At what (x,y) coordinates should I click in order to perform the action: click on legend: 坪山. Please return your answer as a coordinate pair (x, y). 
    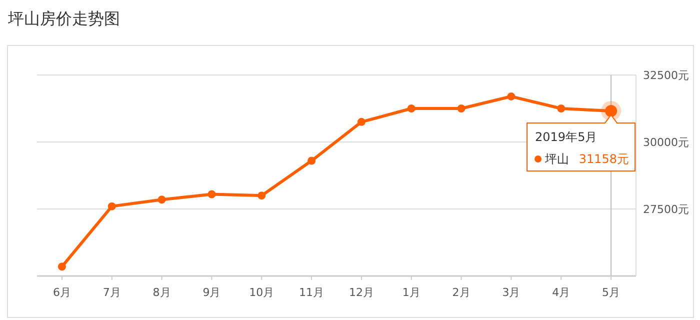
    Looking at the image, I should click on (552, 159).